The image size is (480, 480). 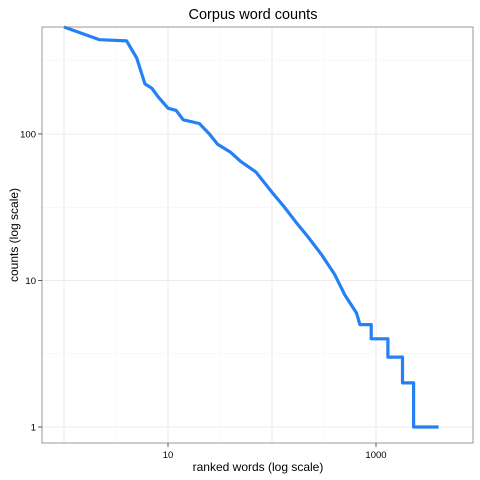 I want to click on y-tick-label: 100, so click(x=28, y=135).